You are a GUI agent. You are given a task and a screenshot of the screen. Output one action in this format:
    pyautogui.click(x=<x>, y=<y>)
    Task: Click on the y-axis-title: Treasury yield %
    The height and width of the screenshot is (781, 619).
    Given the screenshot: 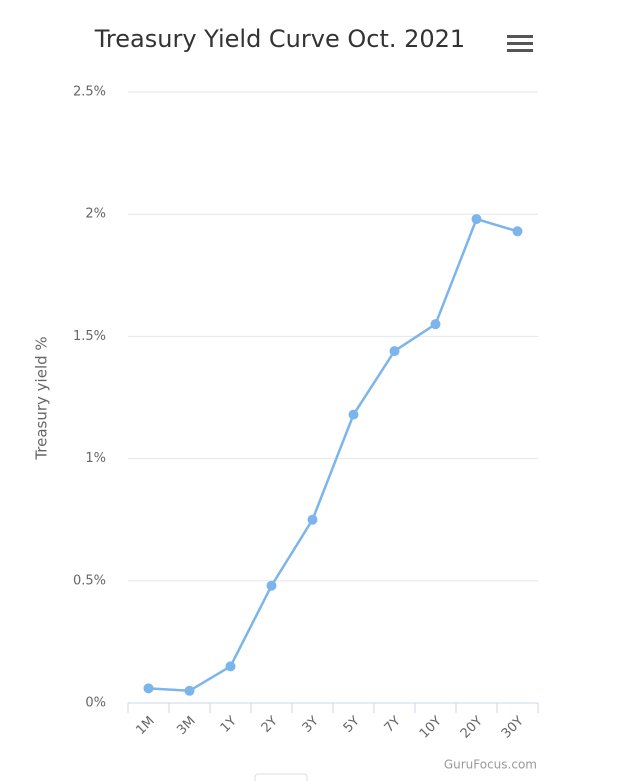 What is the action you would take?
    pyautogui.click(x=42, y=398)
    